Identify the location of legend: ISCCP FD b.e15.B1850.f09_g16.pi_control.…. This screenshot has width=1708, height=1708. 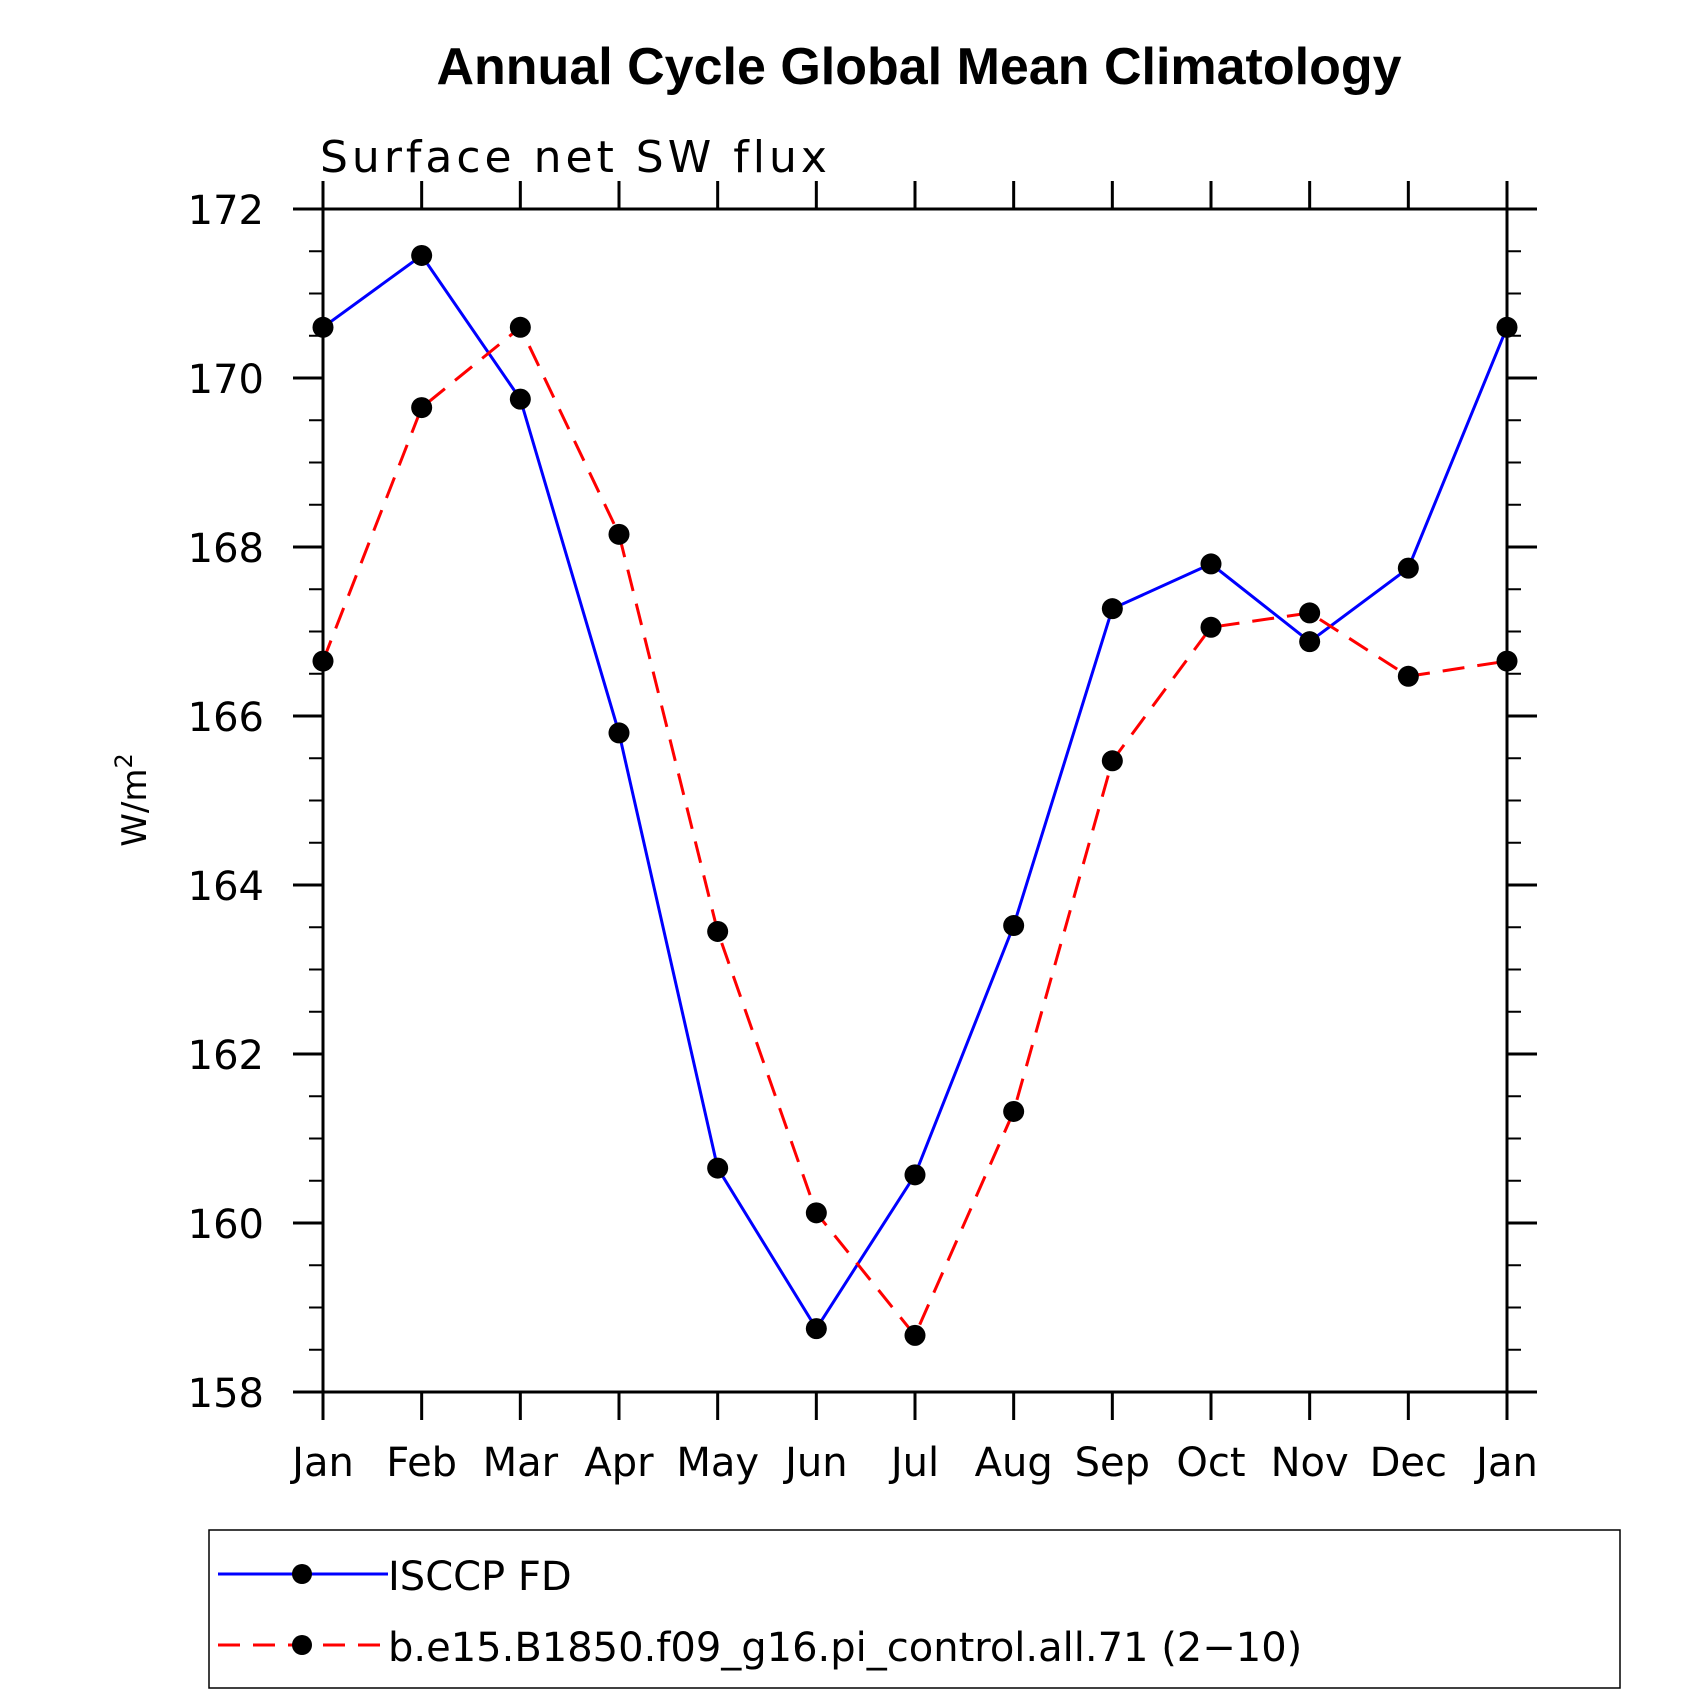
(914, 1609).